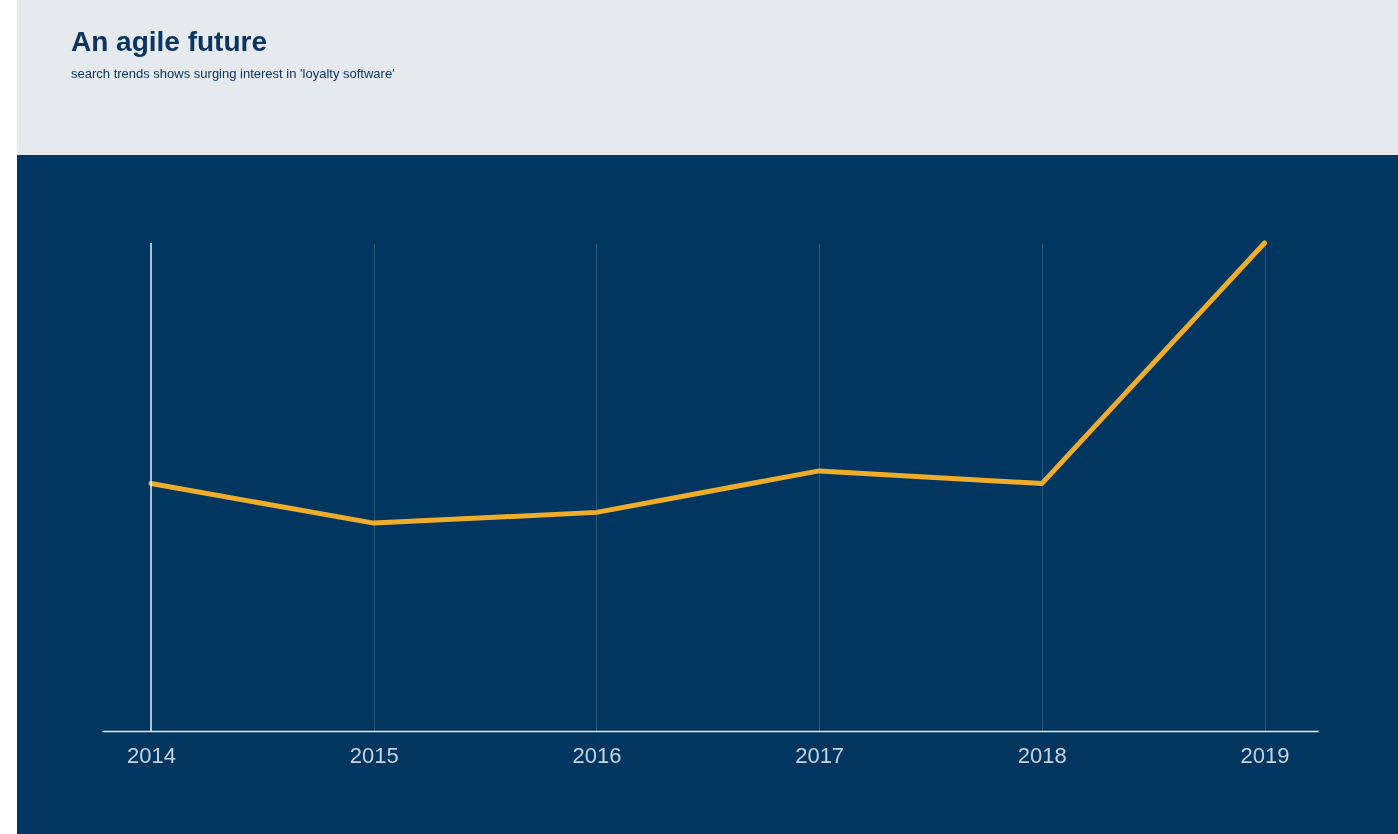 This screenshot has height=834, width=1398. I want to click on x-tick-label: 2017, so click(820, 755).